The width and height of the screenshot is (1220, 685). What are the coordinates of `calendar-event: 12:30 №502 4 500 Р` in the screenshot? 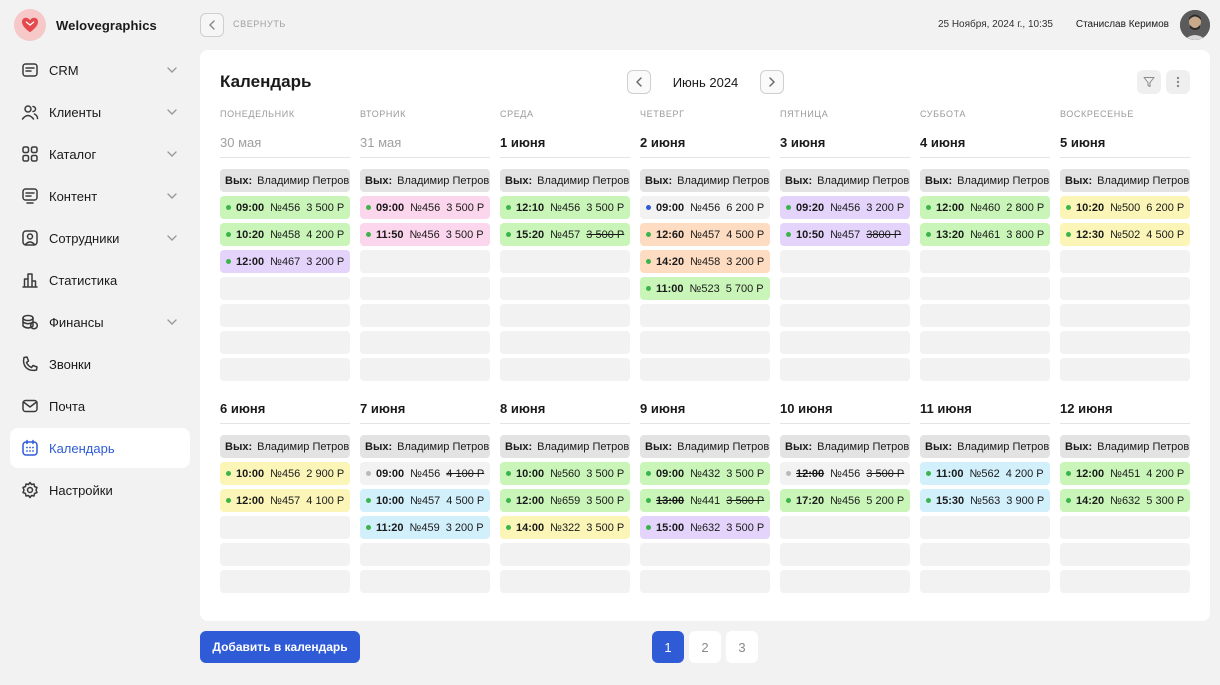 It's located at (1125, 234).